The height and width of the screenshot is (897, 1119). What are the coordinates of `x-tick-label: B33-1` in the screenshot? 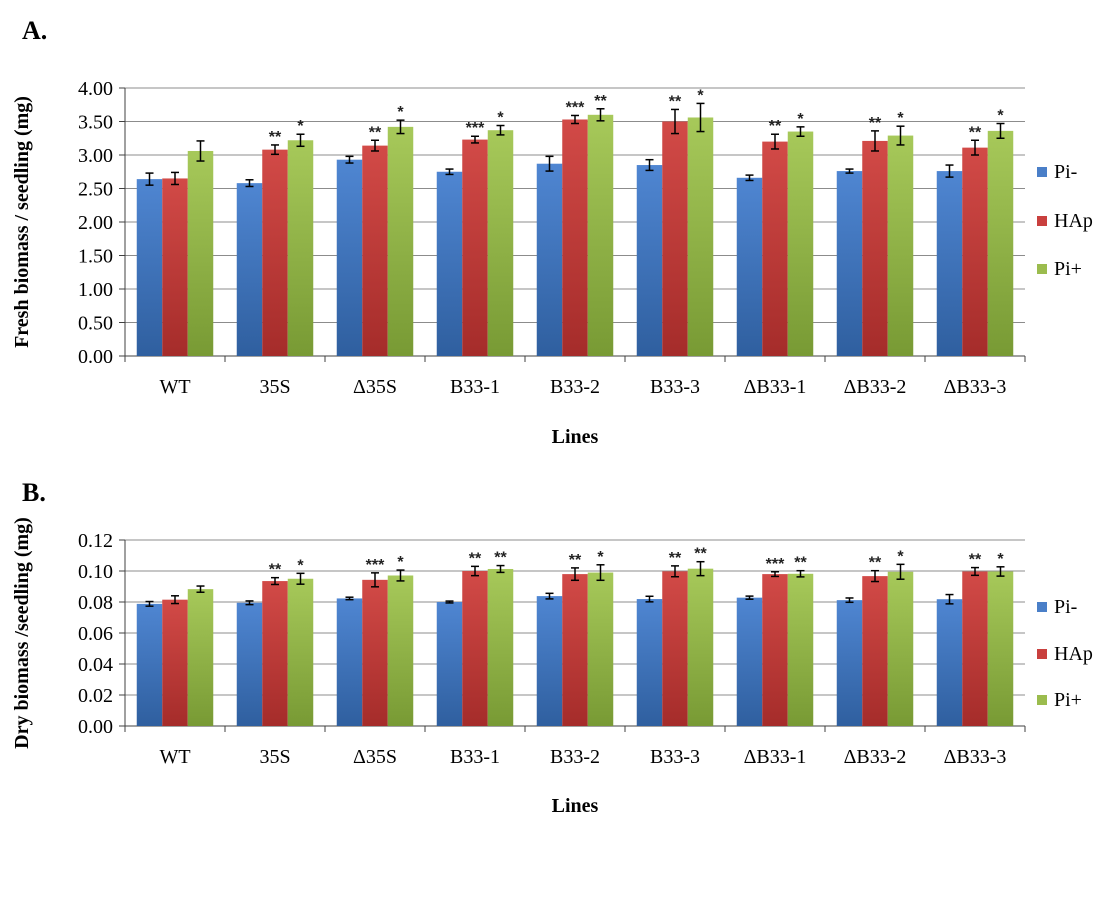 It's located at (475, 757).